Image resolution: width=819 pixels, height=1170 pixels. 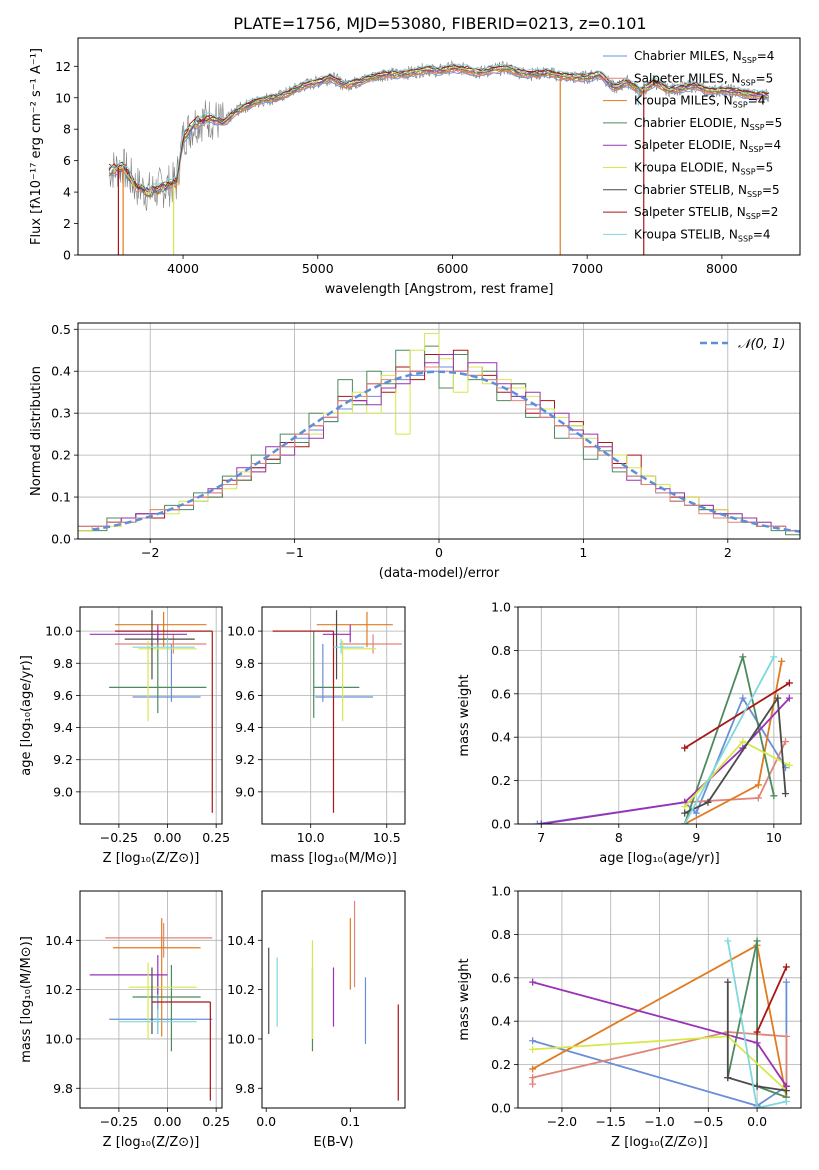 I want to click on x-axis-label: mass [log₁₀(M/M⊙)], so click(x=333, y=858).